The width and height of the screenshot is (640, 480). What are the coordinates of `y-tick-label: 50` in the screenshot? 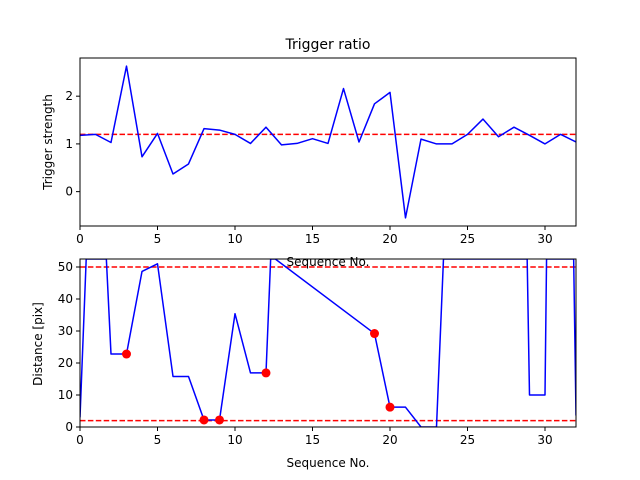 It's located at (65, 267).